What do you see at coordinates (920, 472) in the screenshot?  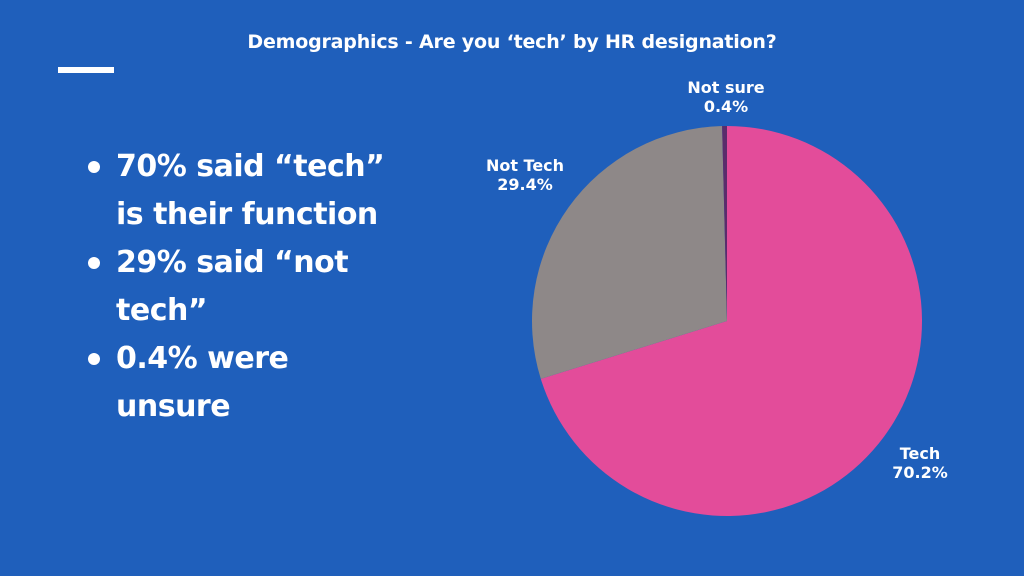 I see `slice-label-value: 70.2%` at bounding box center [920, 472].